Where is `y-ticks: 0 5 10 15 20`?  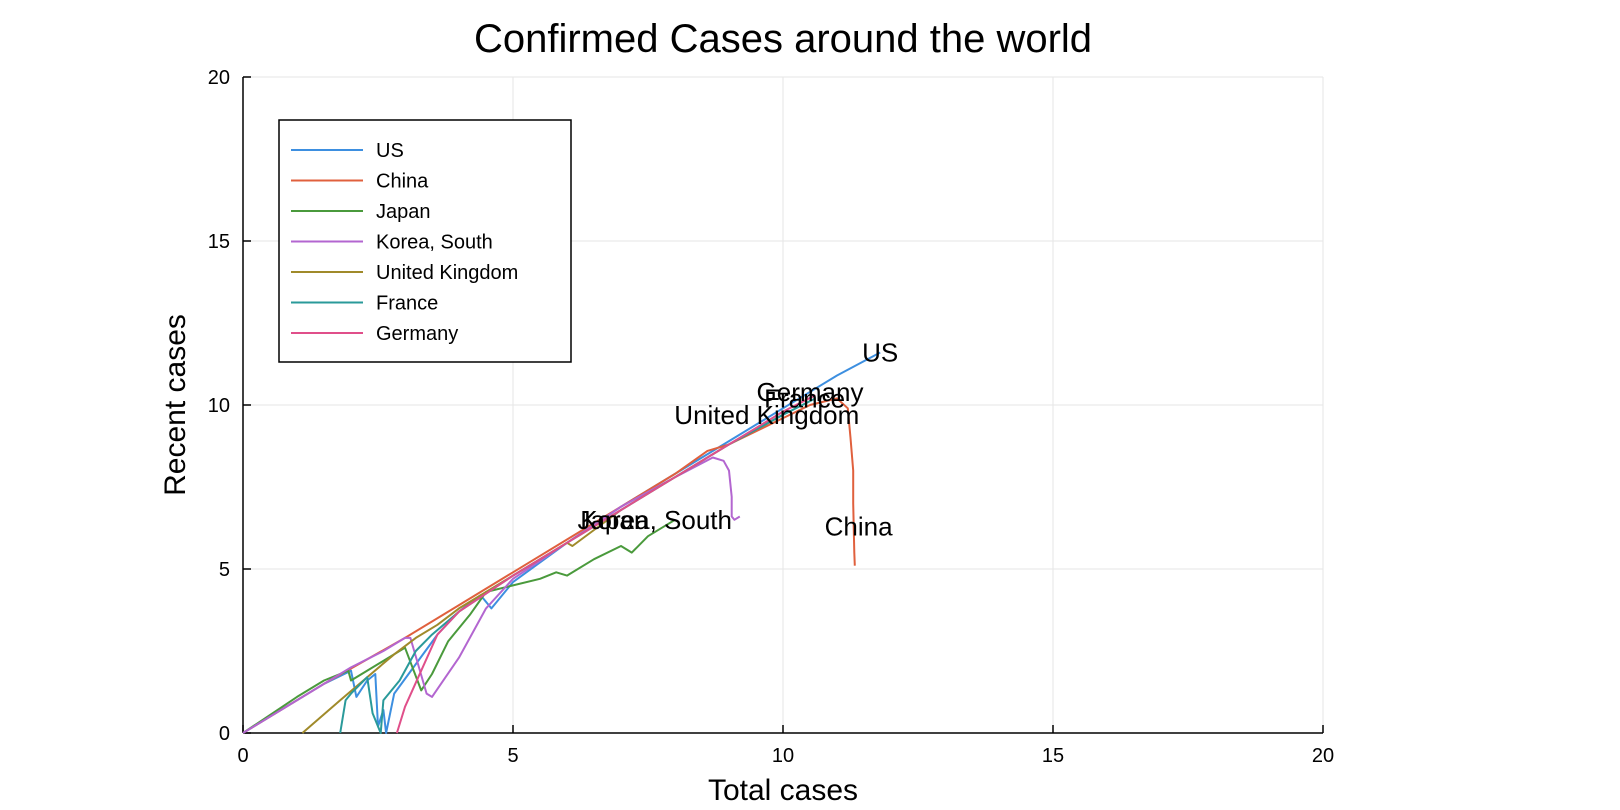
y-ticks: 0 5 10 15 20 is located at coordinates (229, 406).